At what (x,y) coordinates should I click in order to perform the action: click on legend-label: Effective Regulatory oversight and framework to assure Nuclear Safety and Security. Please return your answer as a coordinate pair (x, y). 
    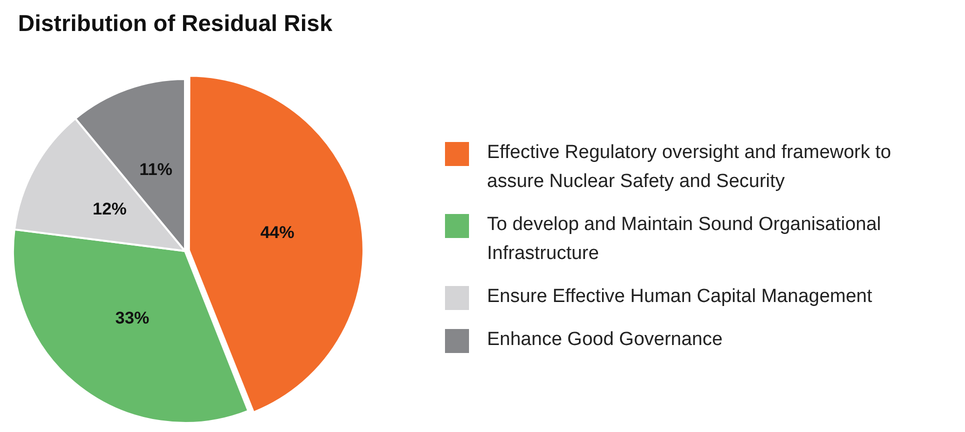
    Looking at the image, I should click on (689, 167).